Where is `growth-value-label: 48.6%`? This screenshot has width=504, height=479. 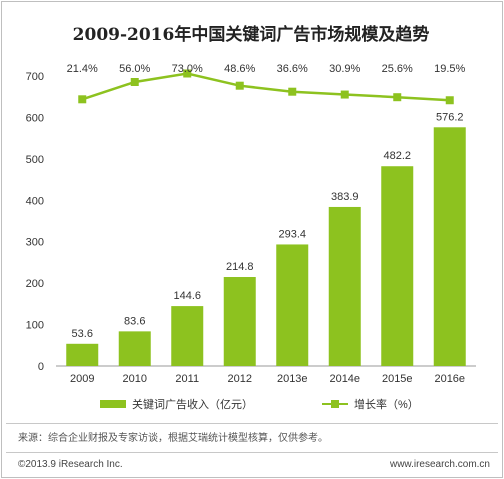 growth-value-label: 48.6% is located at coordinates (239, 69).